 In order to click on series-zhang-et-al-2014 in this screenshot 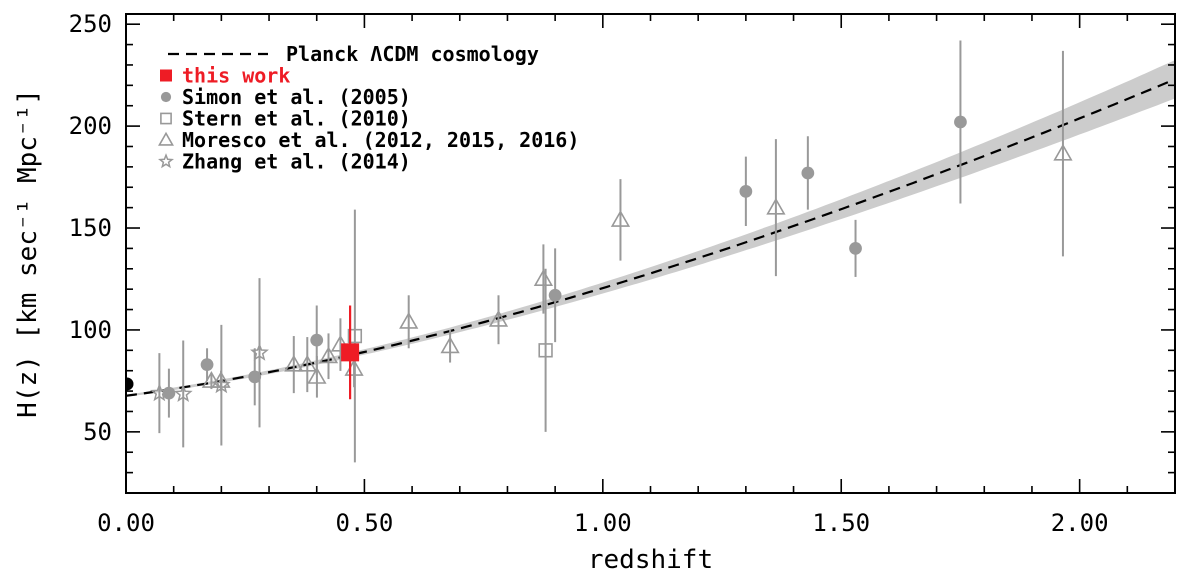, I will do `click(209, 363)`.